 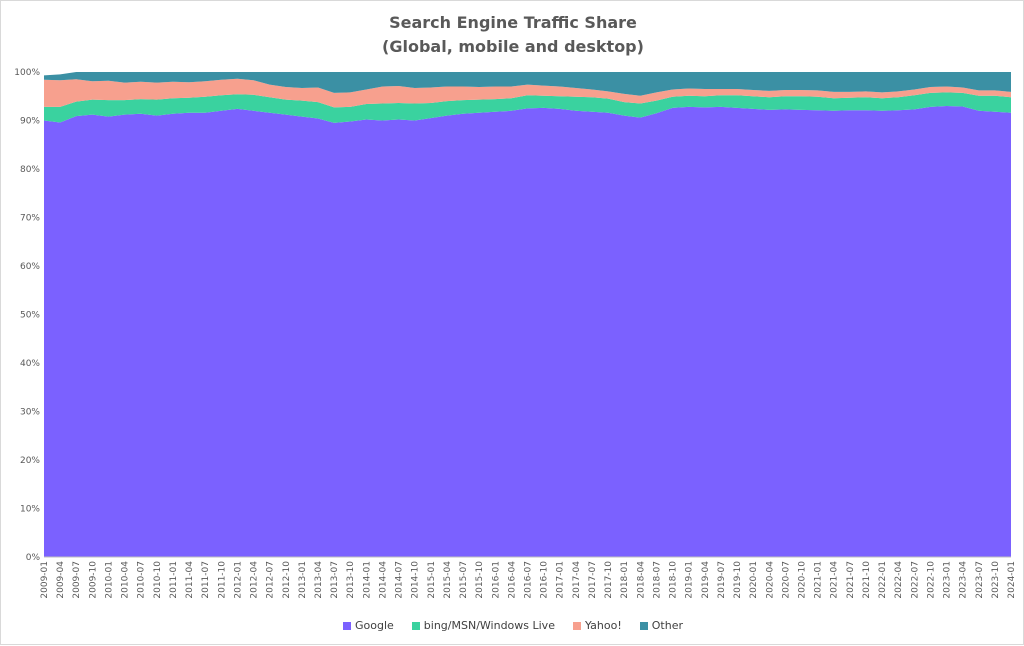 What do you see at coordinates (45, 580) in the screenshot?
I see `x-tick-label: 2009-01` at bounding box center [45, 580].